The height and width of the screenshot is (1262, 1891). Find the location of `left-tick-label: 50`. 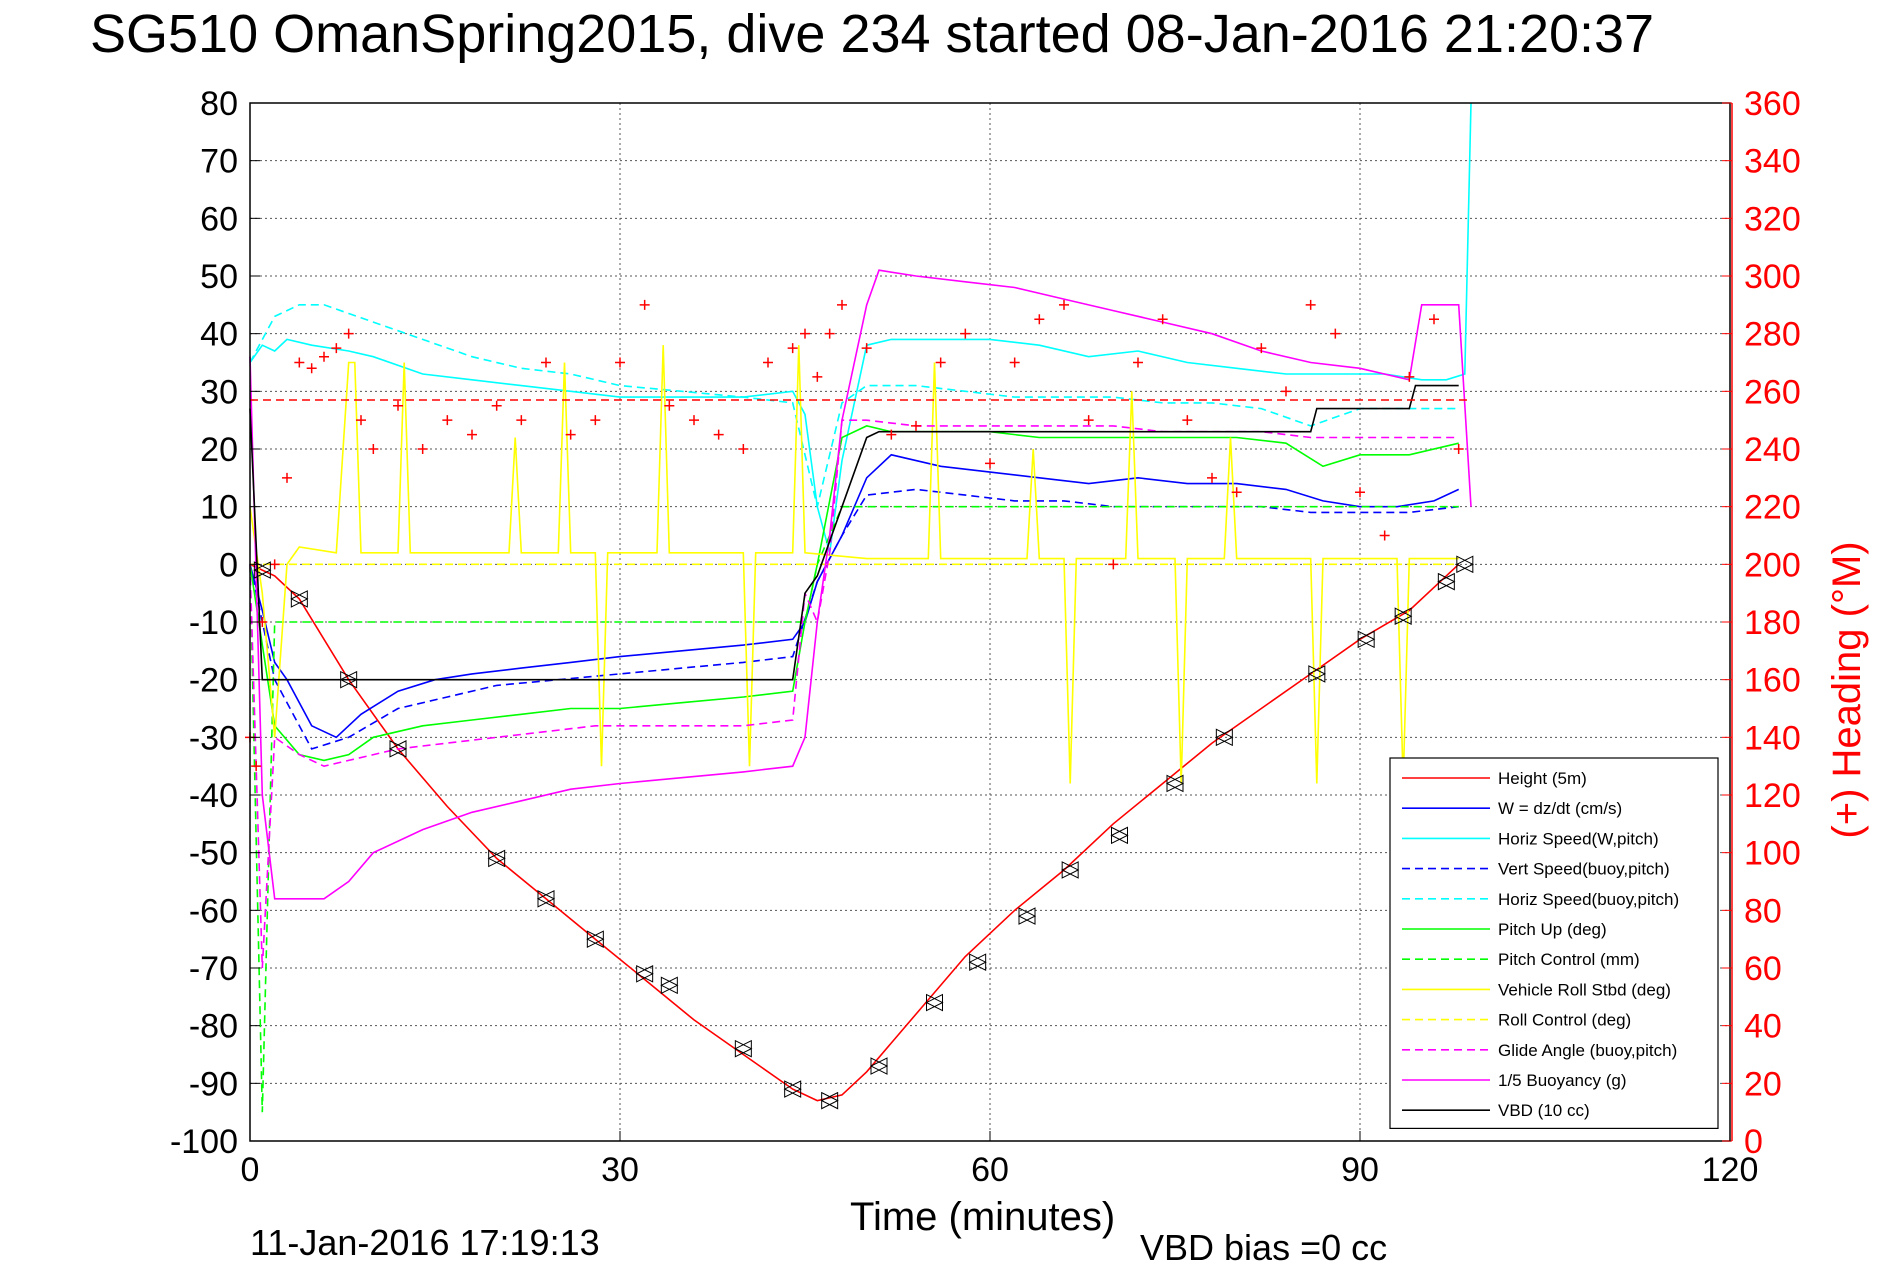

left-tick-label: 50 is located at coordinates (219, 277).